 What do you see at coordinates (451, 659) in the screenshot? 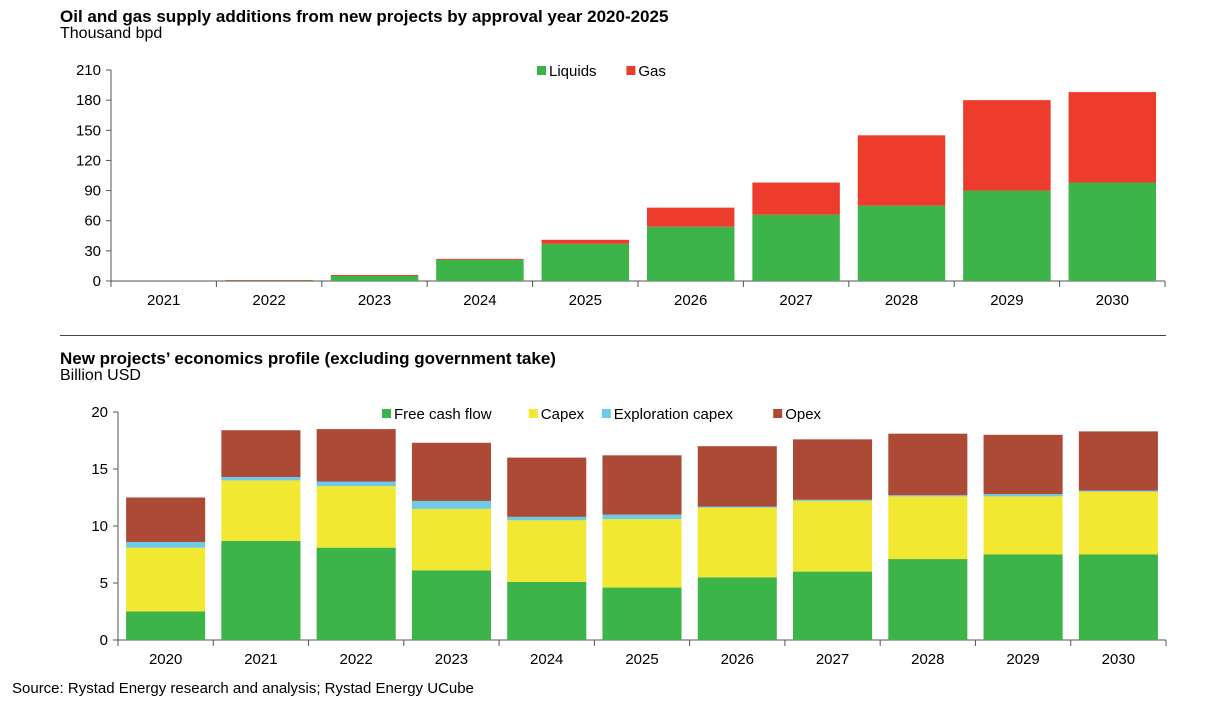
I see `chart2-x-tick-label: 2023` at bounding box center [451, 659].